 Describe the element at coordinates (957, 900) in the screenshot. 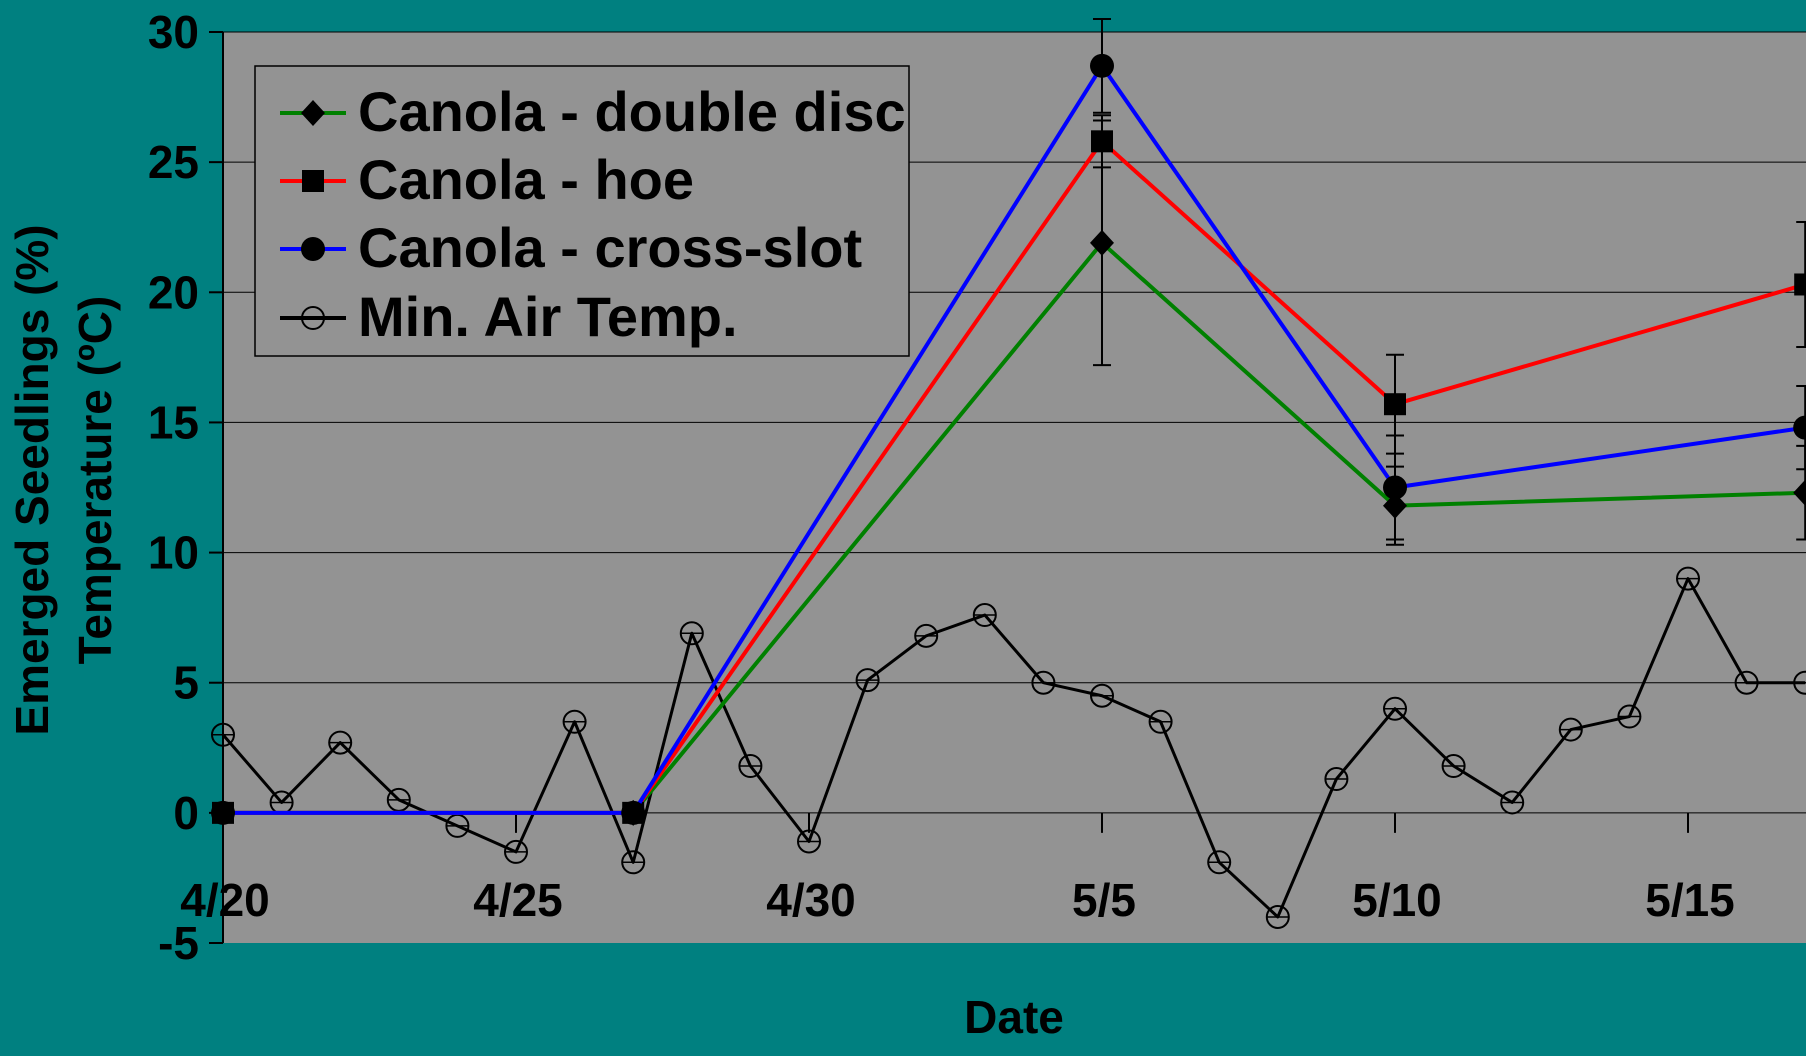

I see `x-tick-labels: 4/20 4/25 4/30 5/5 5/10 5/15` at that location.